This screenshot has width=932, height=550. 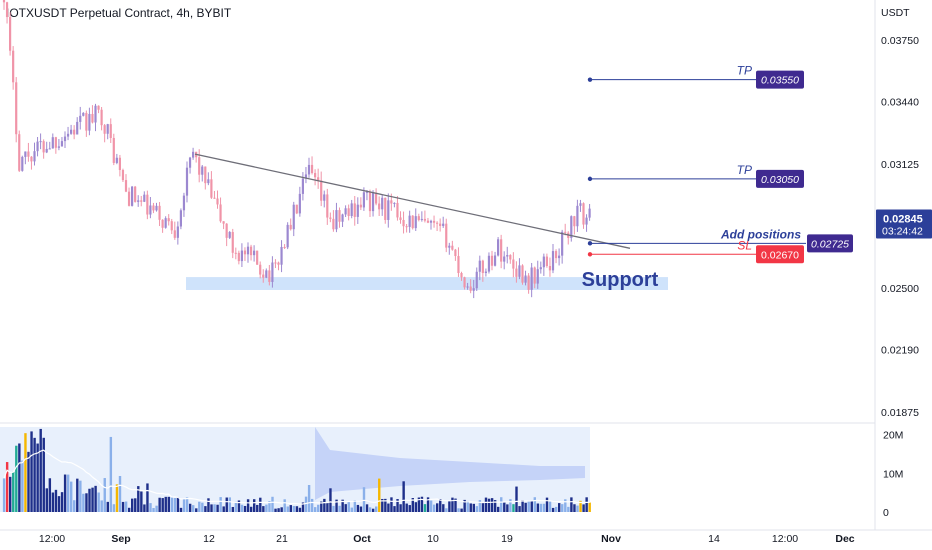 What do you see at coordinates (780, 180) in the screenshot?
I see `tp2-price-tag: 0.03050` at bounding box center [780, 180].